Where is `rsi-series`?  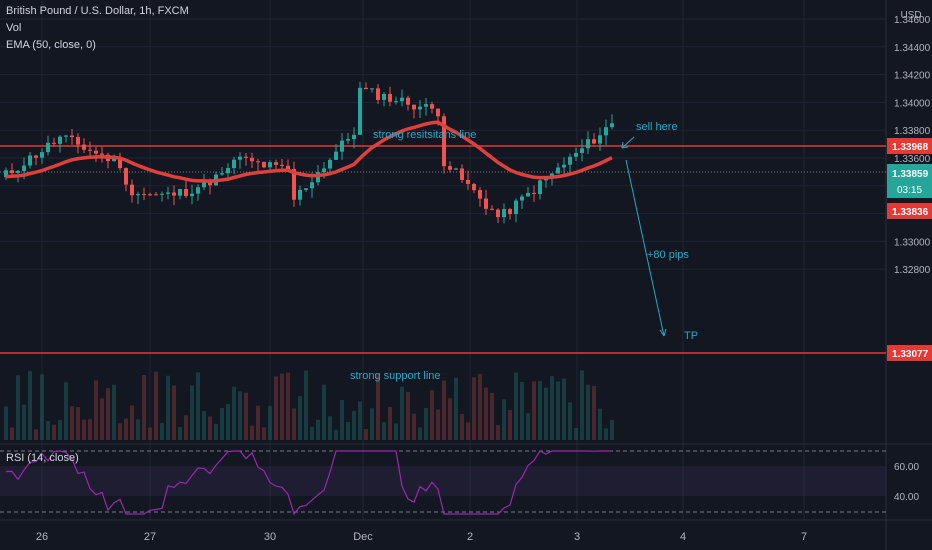 rsi-series is located at coordinates (308, 483).